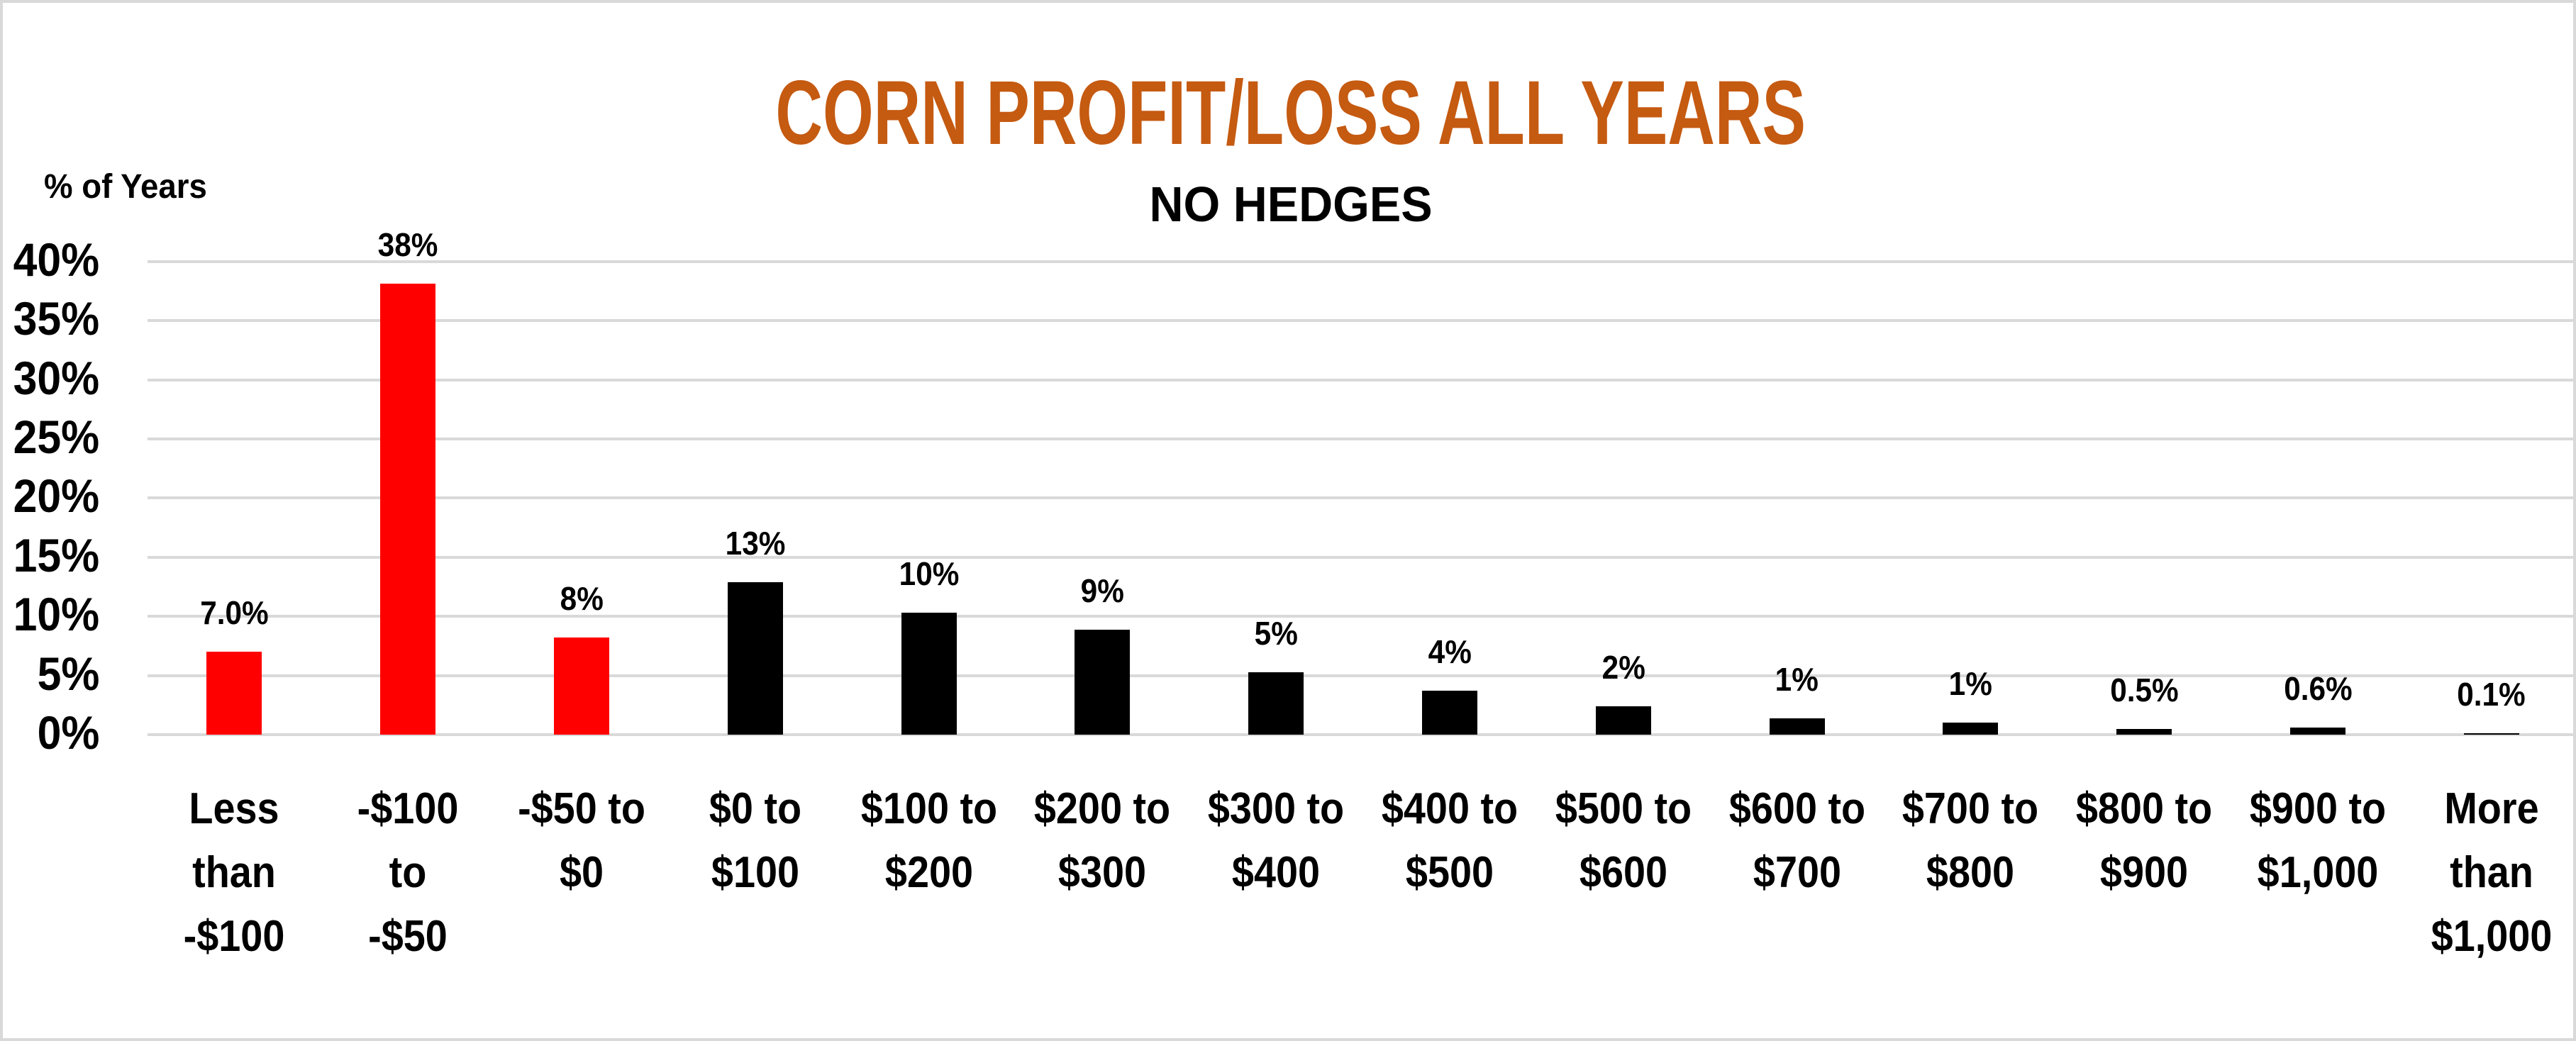  I want to click on x-category-line: $500 to, so click(1623, 808).